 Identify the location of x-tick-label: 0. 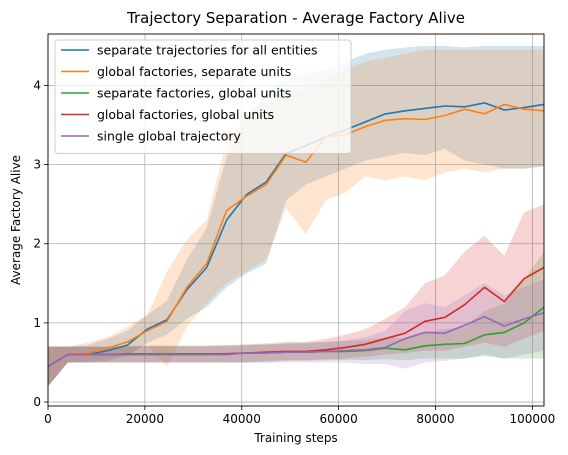
(48, 419).